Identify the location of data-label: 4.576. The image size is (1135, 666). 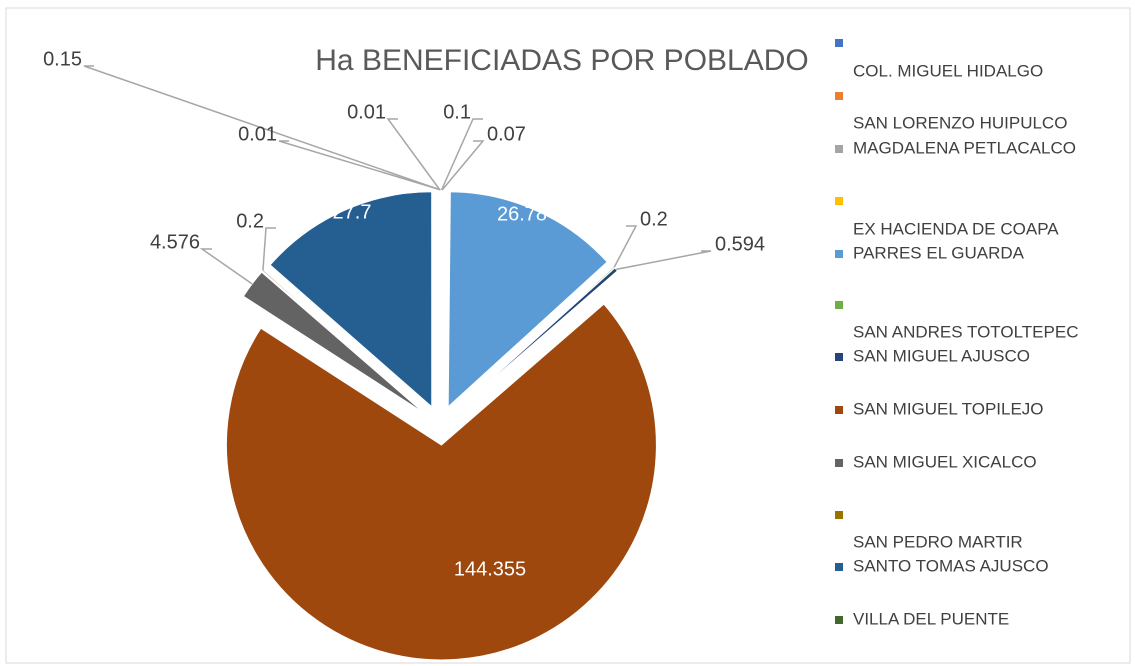
(175, 242).